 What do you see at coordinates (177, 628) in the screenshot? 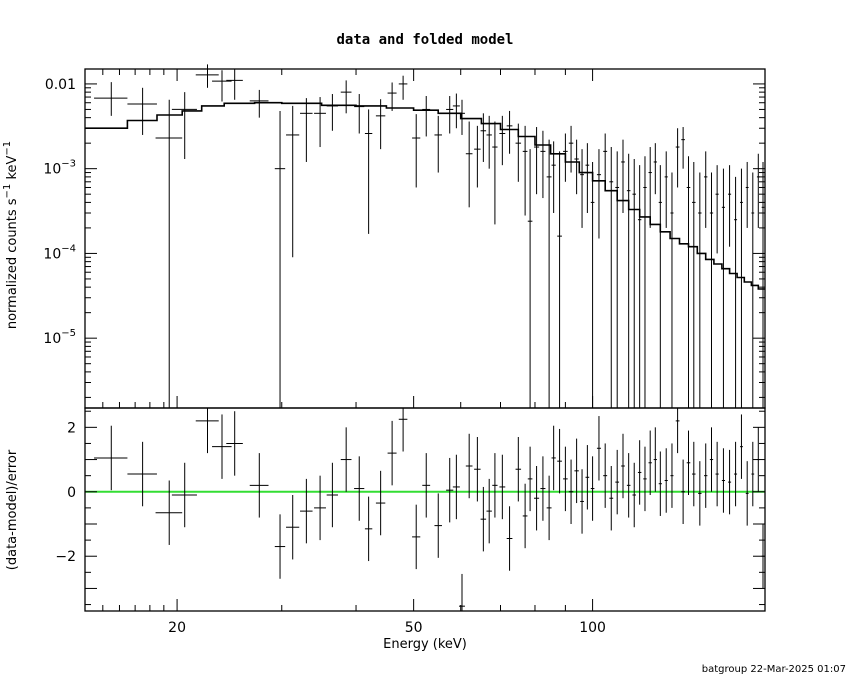
I see `x-tick-label-0: 20` at bounding box center [177, 628].